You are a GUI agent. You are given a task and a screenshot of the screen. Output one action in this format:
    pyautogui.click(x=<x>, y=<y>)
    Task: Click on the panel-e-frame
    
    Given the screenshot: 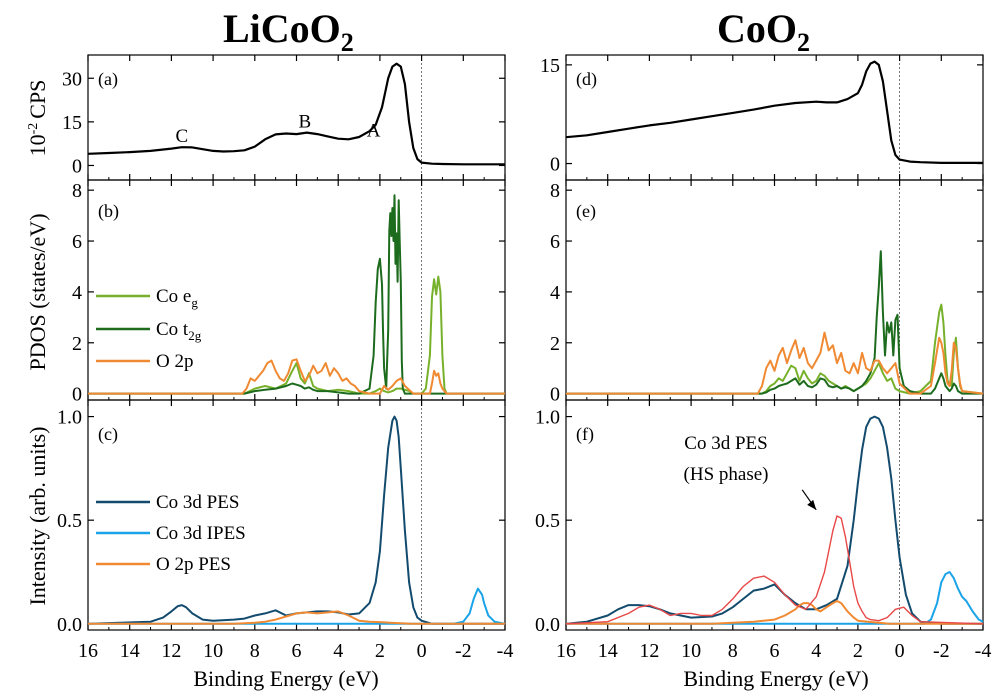 What is the action you would take?
    pyautogui.click(x=774, y=290)
    